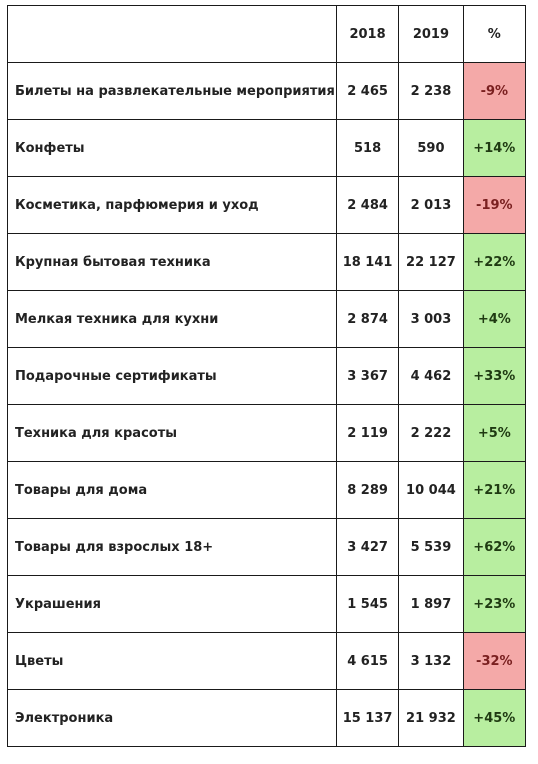  I want to click on percent-change-cell: +33%, so click(494, 376).